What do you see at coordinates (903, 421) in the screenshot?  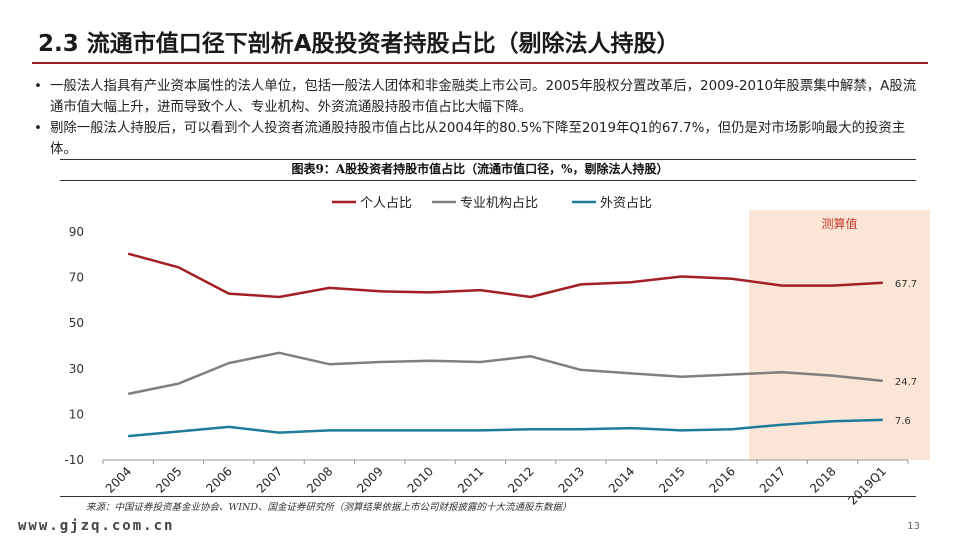 I see `data-label: 7.6` at bounding box center [903, 421].